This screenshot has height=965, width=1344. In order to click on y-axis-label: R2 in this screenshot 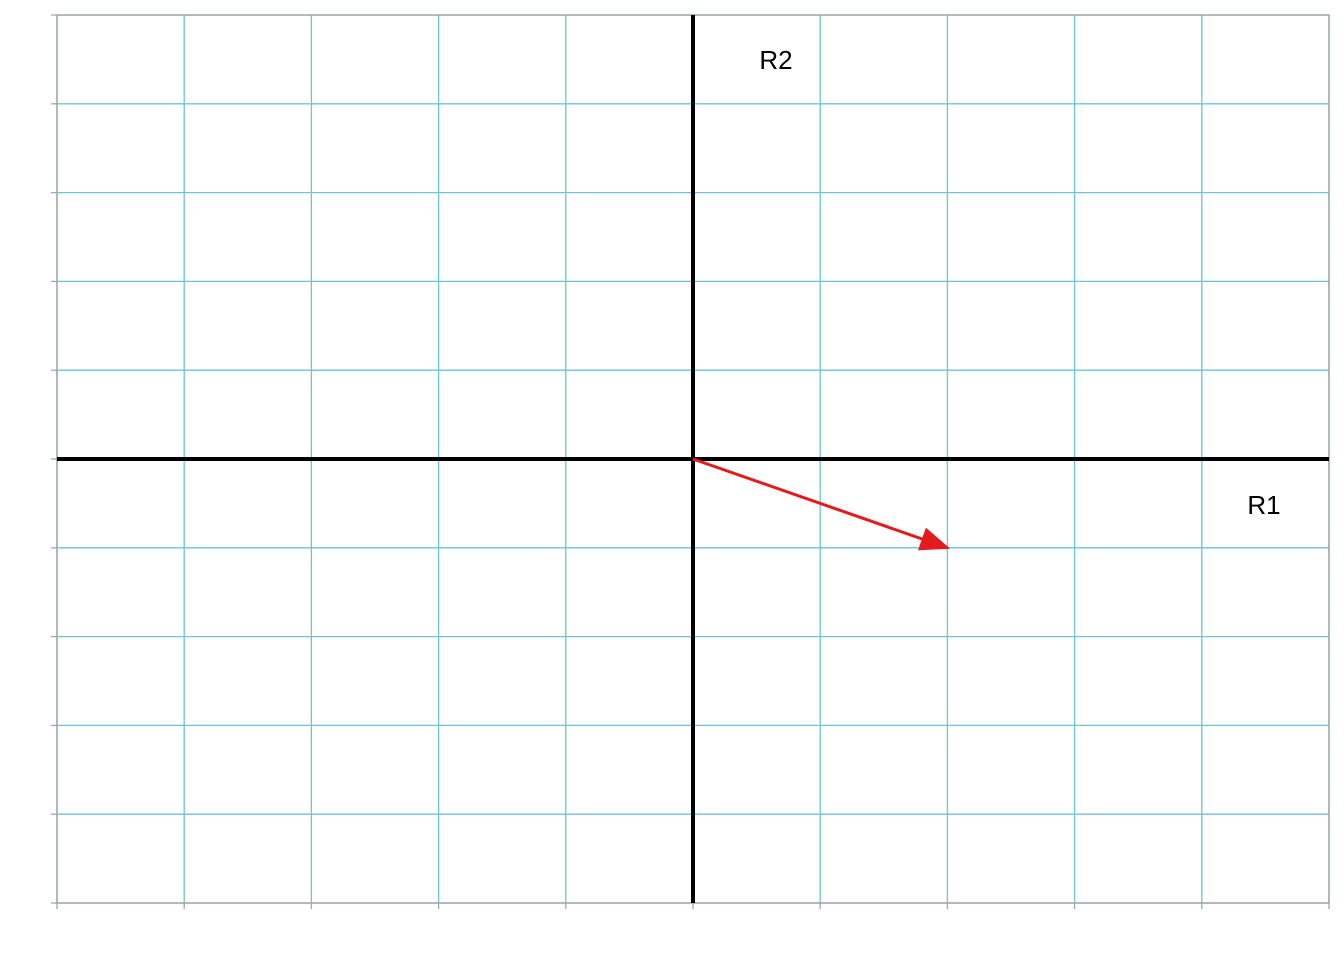, I will do `click(775, 60)`.